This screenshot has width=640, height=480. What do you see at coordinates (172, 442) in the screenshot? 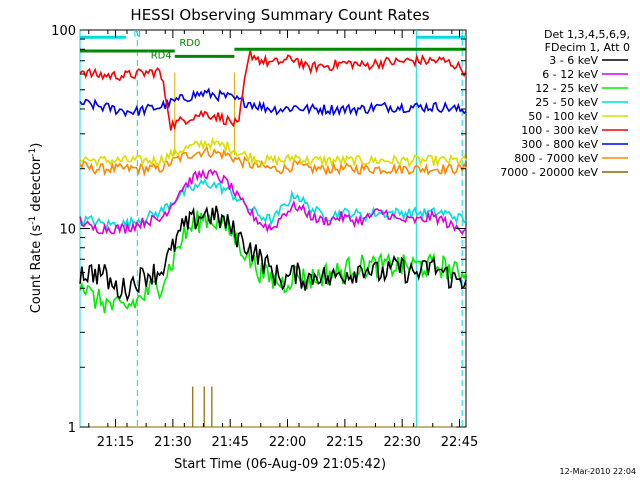
I see `x-tick-label-1: 21:30` at bounding box center [172, 442].